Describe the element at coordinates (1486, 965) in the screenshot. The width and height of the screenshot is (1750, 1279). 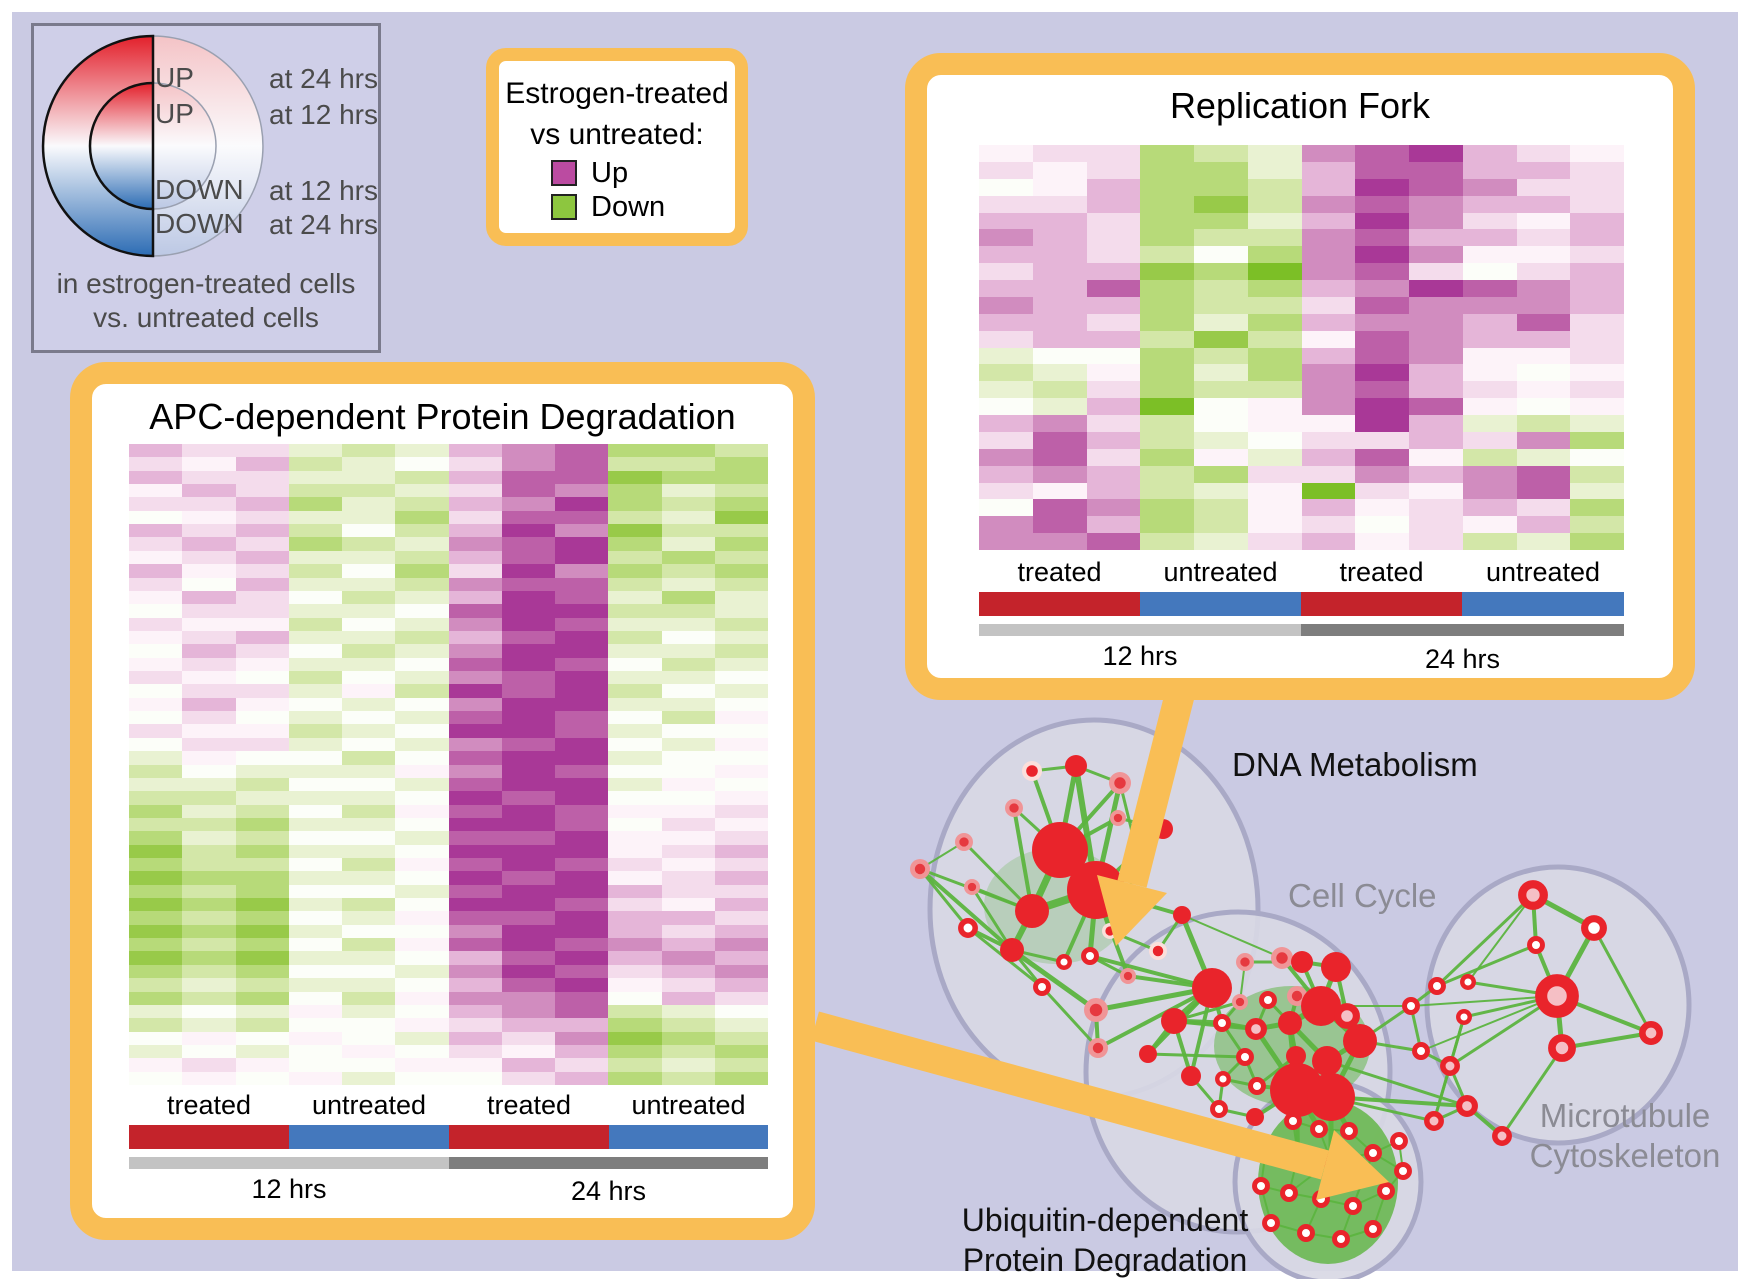
I see `network-edge` at that location.